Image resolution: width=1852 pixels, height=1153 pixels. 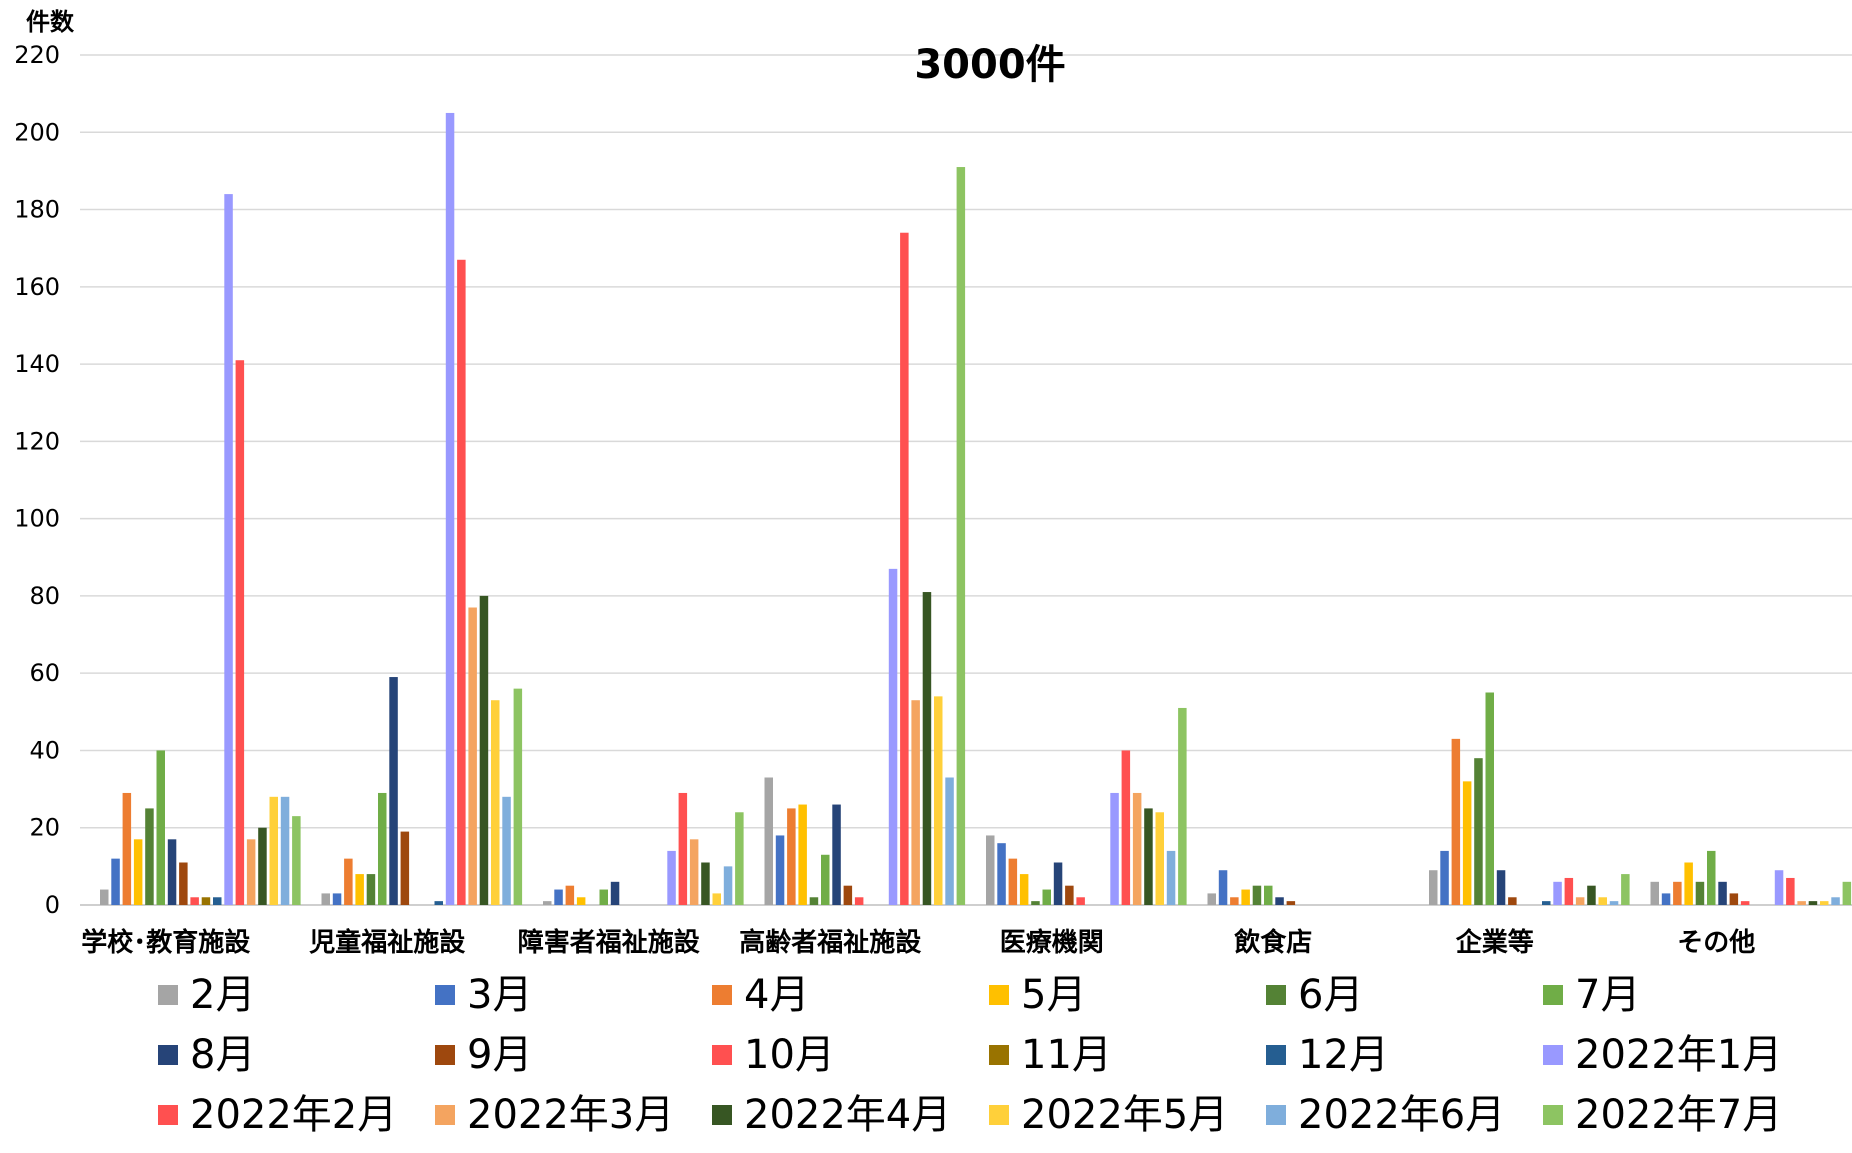 What do you see at coordinates (1607, 995) in the screenshot?
I see `legend-label: 7月` at bounding box center [1607, 995].